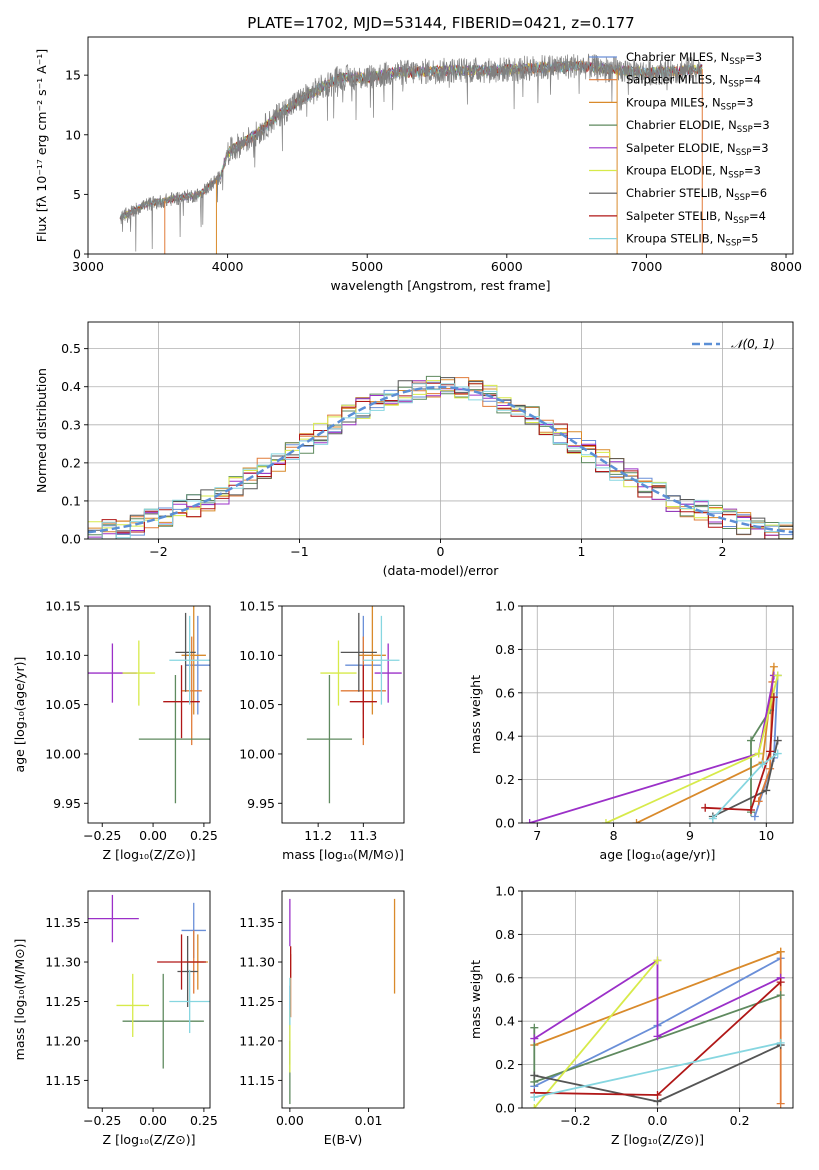  I want to click on y-tick-label: 10, so click(73, 134).